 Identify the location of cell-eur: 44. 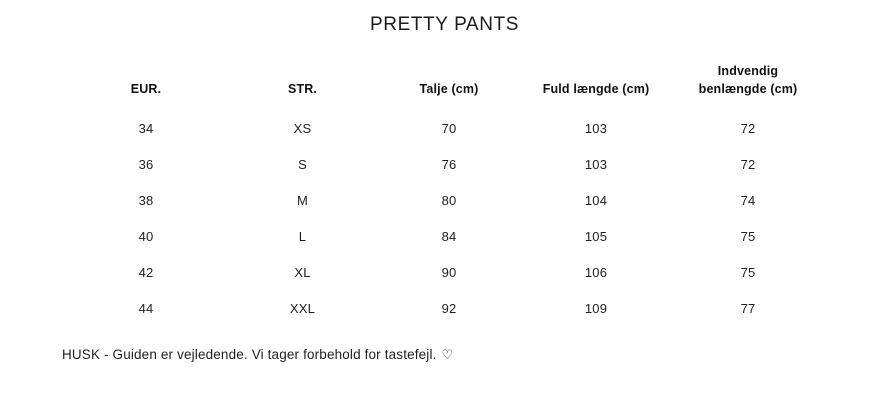
(146, 308).